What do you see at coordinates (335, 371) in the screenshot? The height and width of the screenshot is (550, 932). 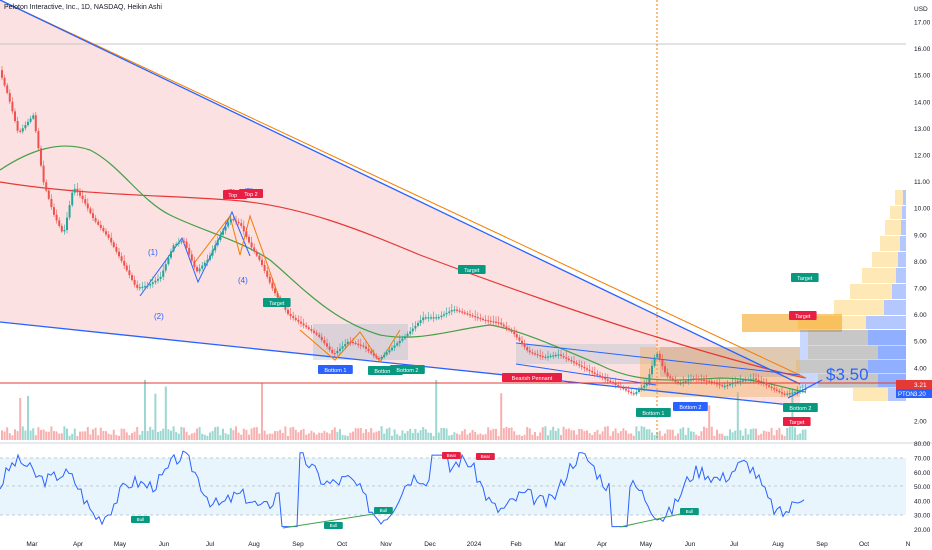 I see `badge-text-4: Bottom 1` at bounding box center [335, 371].